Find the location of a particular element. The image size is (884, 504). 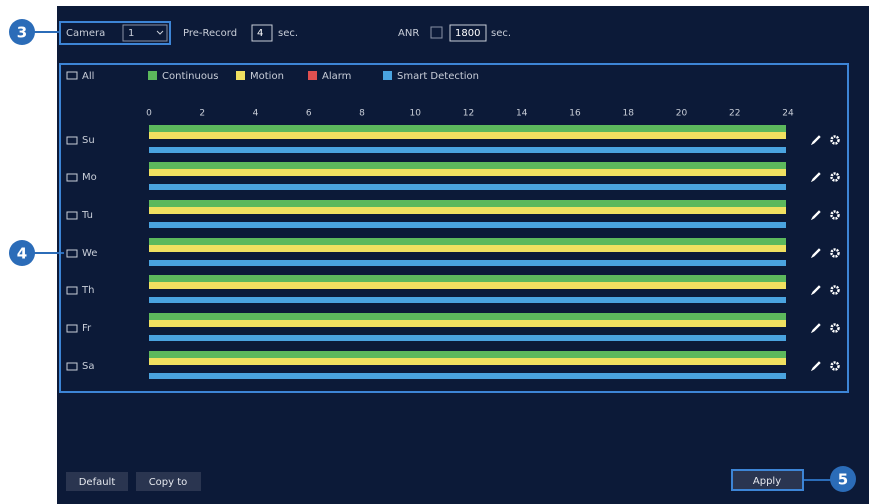

hour-label: 18 is located at coordinates (629, 114).